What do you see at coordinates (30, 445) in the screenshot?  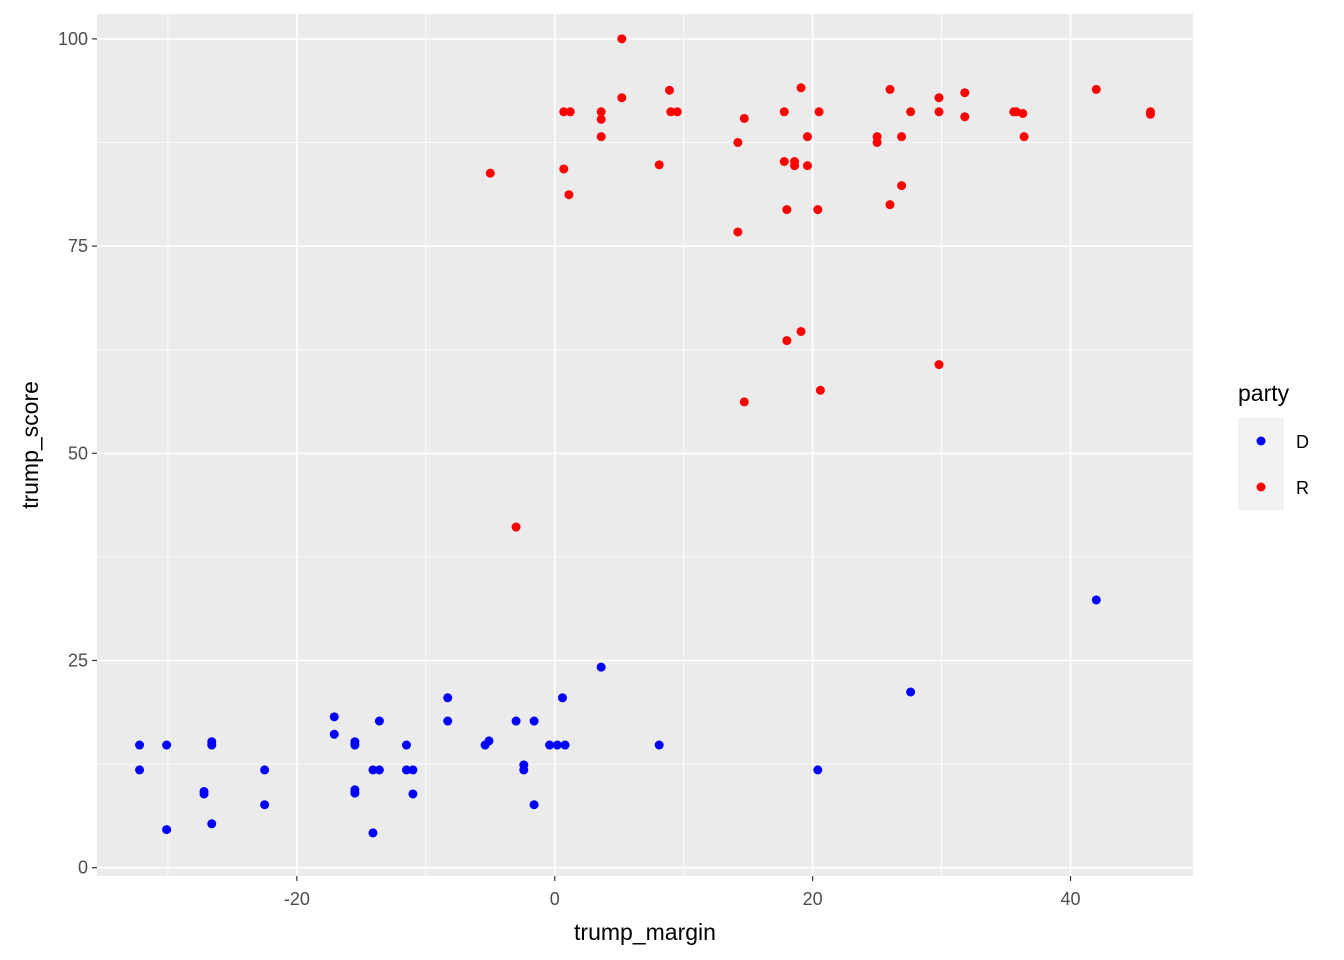 I see `y-axis-title: trump_score` at bounding box center [30, 445].